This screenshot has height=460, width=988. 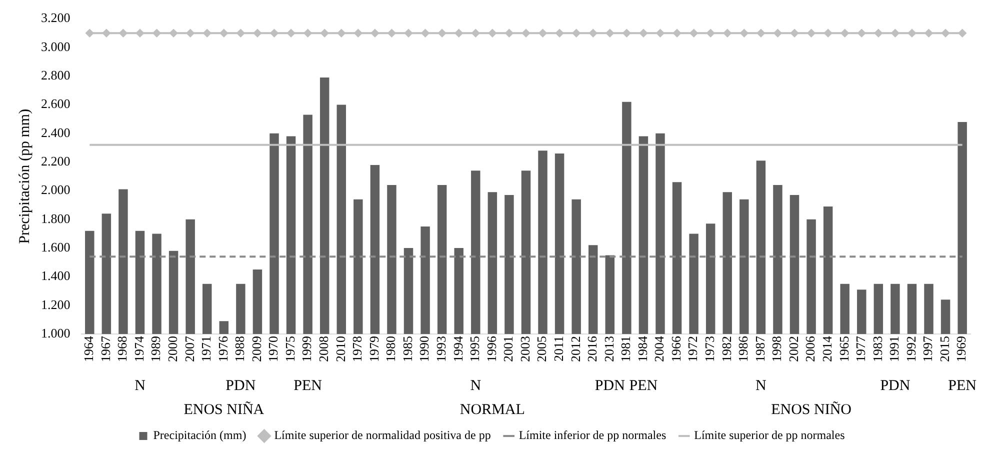 I want to click on x-tick-label: 1979, so click(x=374, y=349).